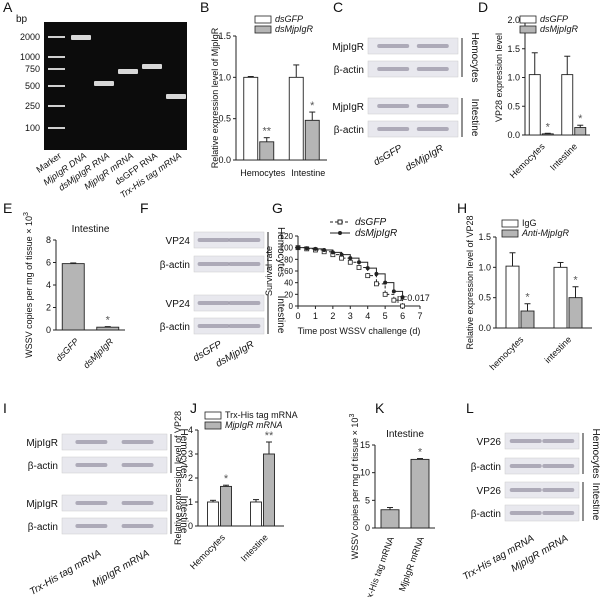 The image size is (600, 597). I want to click on legend-marker, so click(340, 222).